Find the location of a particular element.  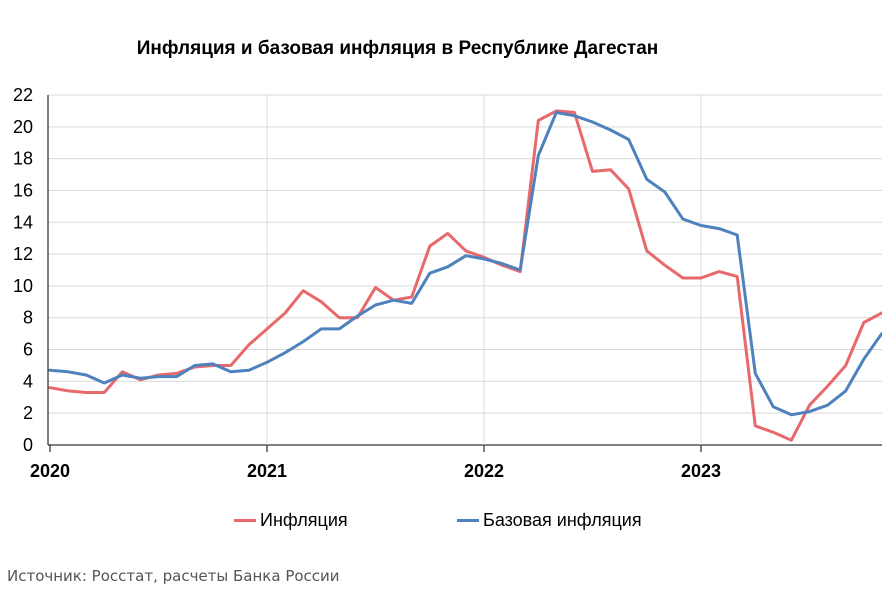

legend-swatch-core-inflation is located at coordinates (468, 520).